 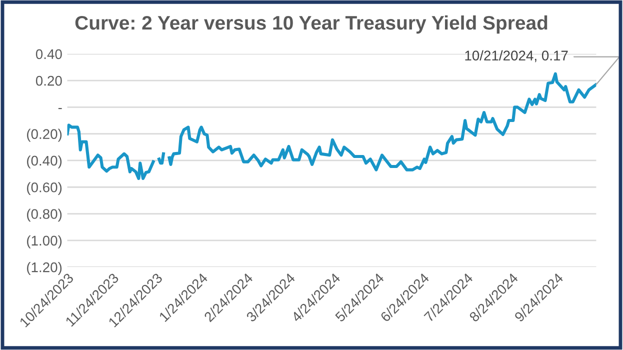 What do you see at coordinates (44, 135) in the screenshot?
I see `y-tick-label: (0.20)` at bounding box center [44, 135].